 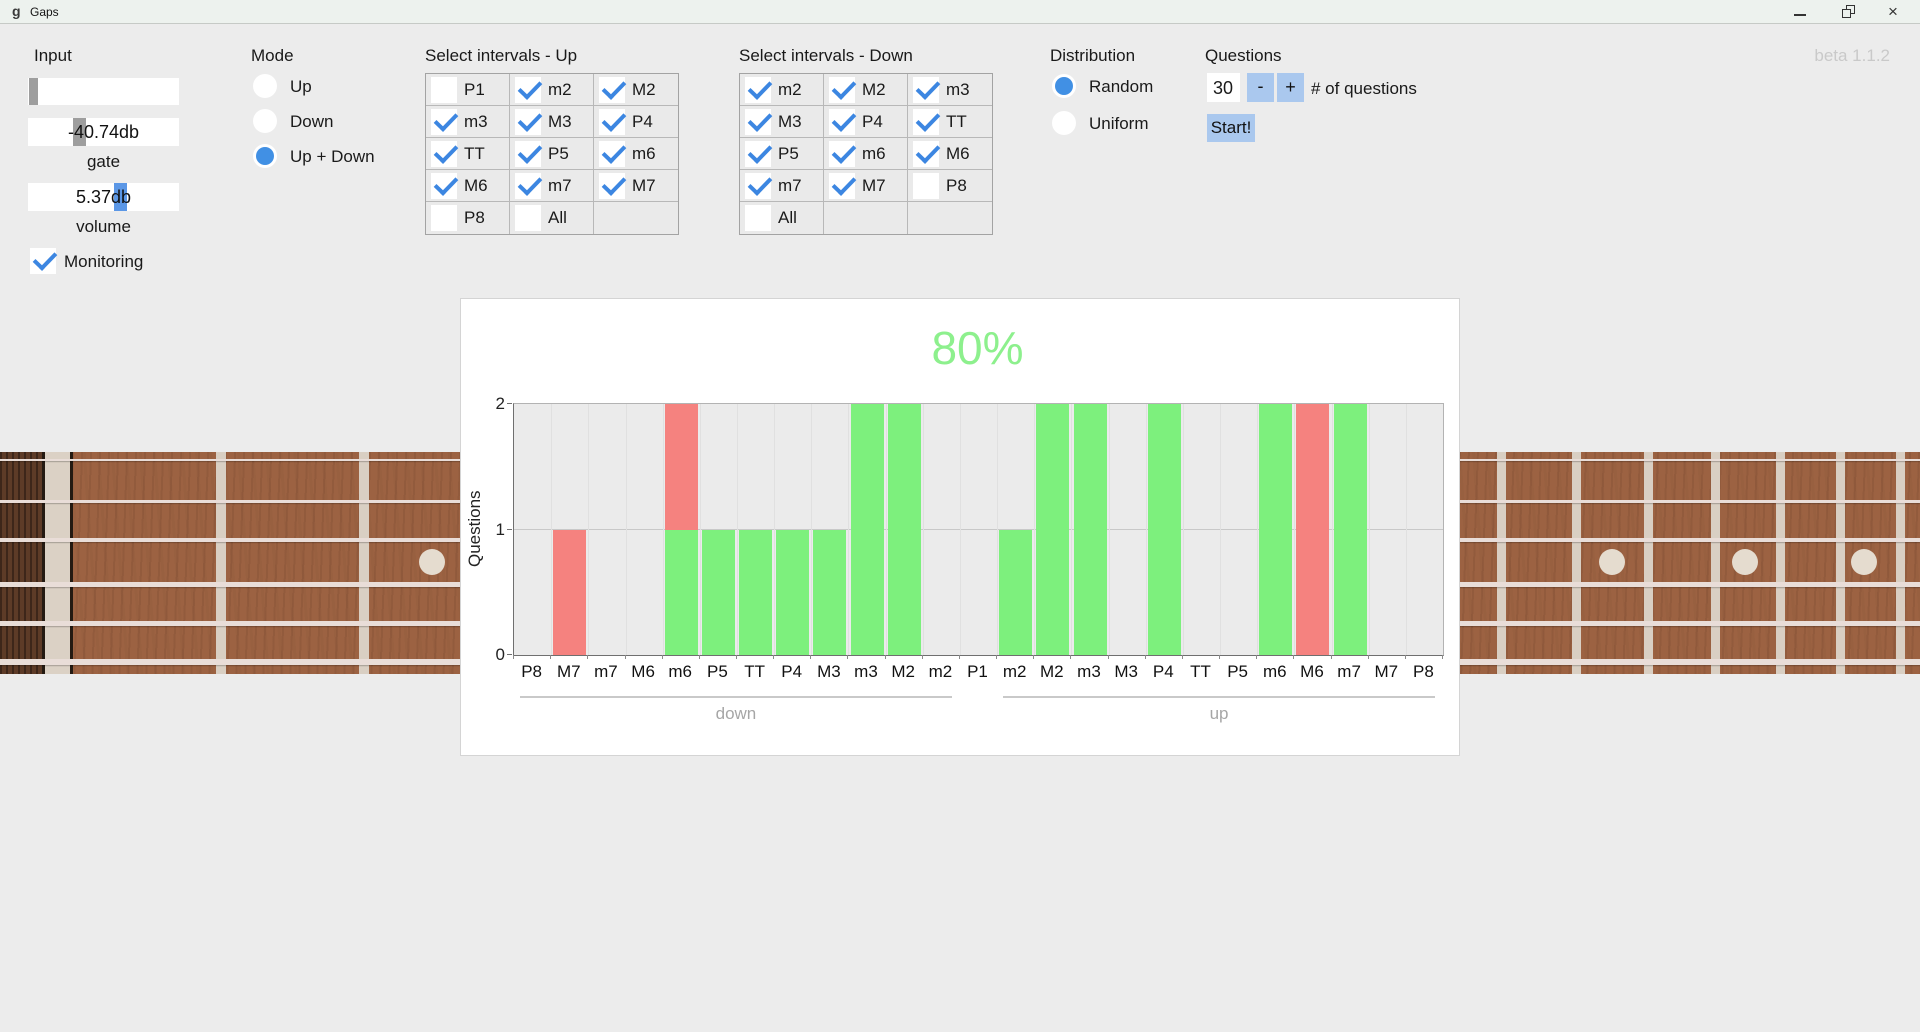 What do you see at coordinates (552, 122) in the screenshot?
I see `intervals-up-cell-m3: M3` at bounding box center [552, 122].